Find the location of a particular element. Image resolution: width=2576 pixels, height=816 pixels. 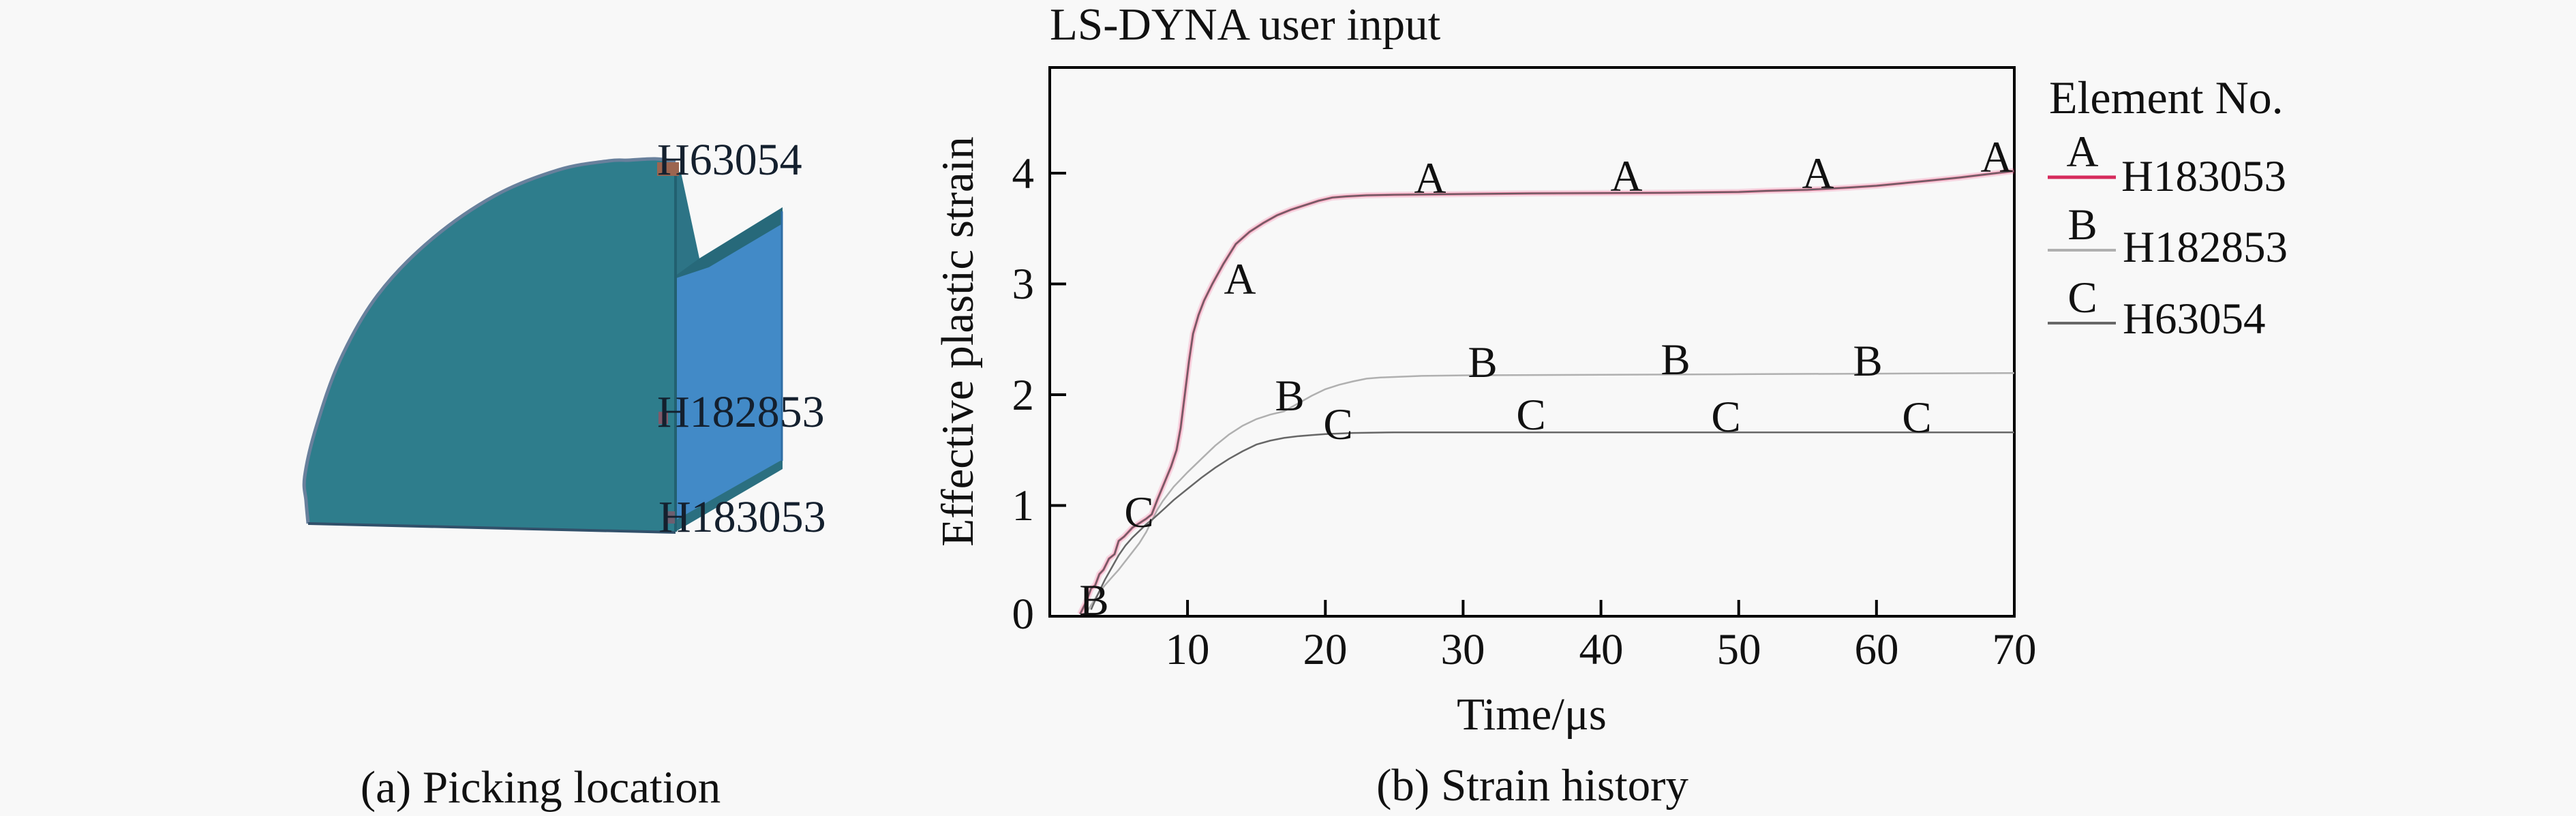

svg-text: 20 is located at coordinates (1325, 649).